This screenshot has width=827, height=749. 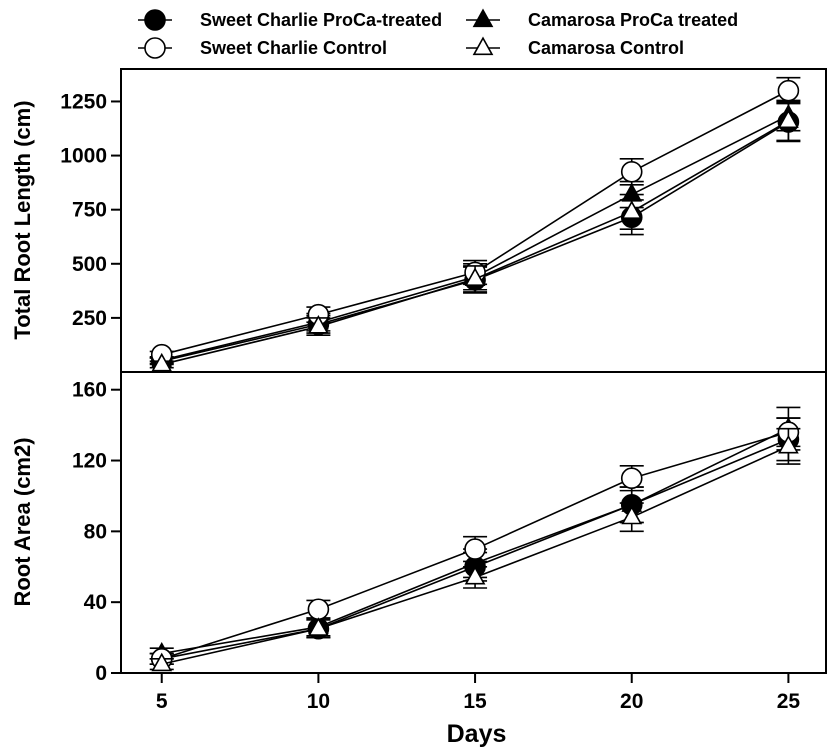 What do you see at coordinates (162, 701) in the screenshot?
I see `x-tick-label: 5` at bounding box center [162, 701].